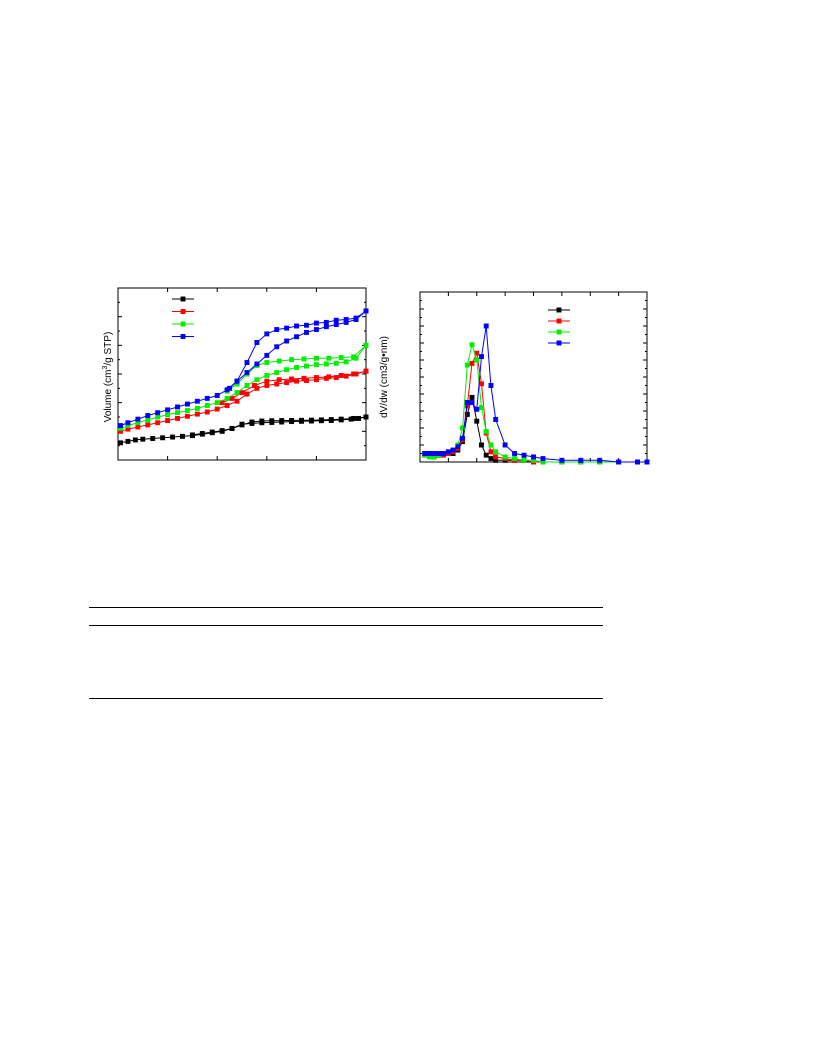  What do you see at coordinates (384, 377) in the screenshot?
I see `right-y-axis-label: dV/dw (cm3/g•nm)` at bounding box center [384, 377].